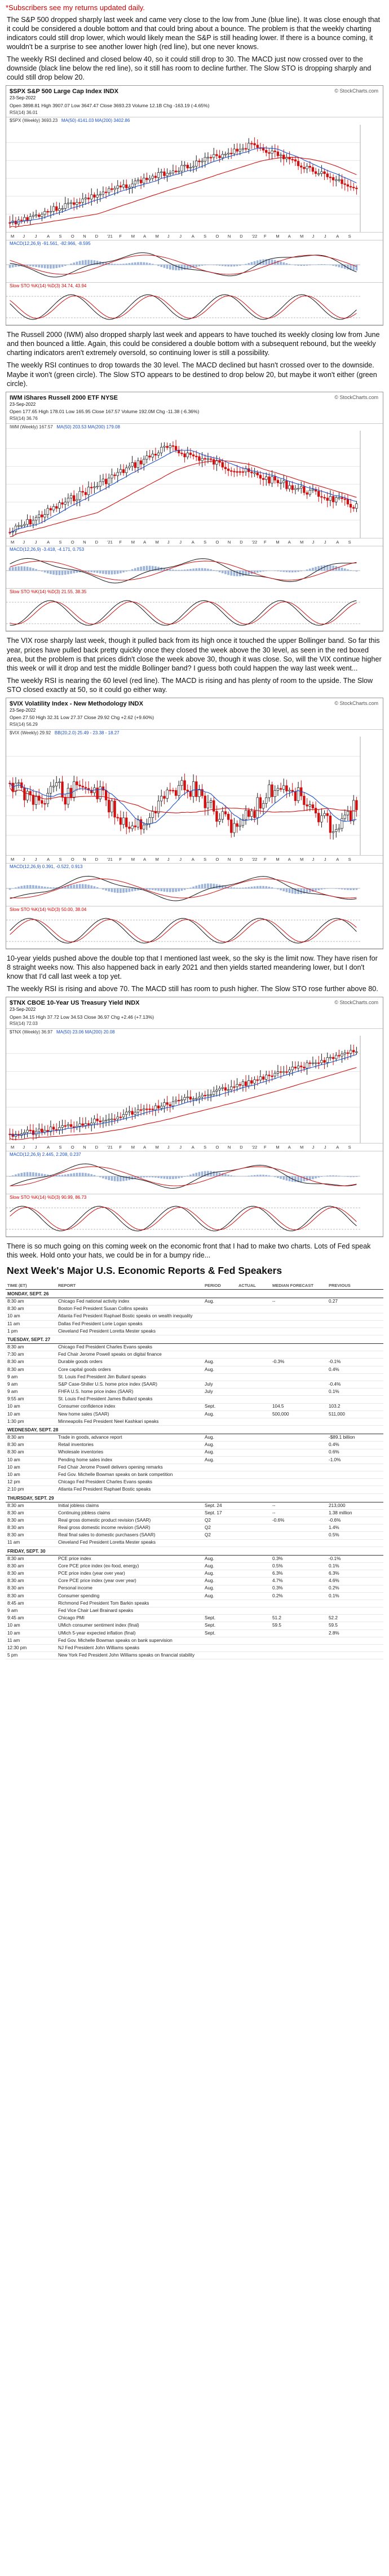  What do you see at coordinates (31, 1332) in the screenshot?
I see `calendar-cell: 1 pm` at bounding box center [31, 1332].